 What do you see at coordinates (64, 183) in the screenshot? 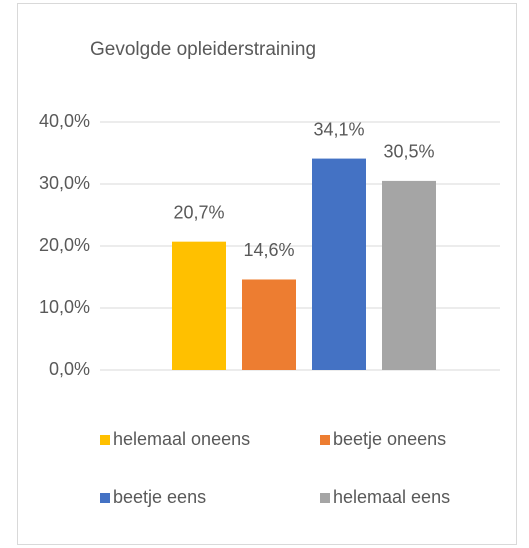
I see `y-tick-label: 30,0%` at bounding box center [64, 183].